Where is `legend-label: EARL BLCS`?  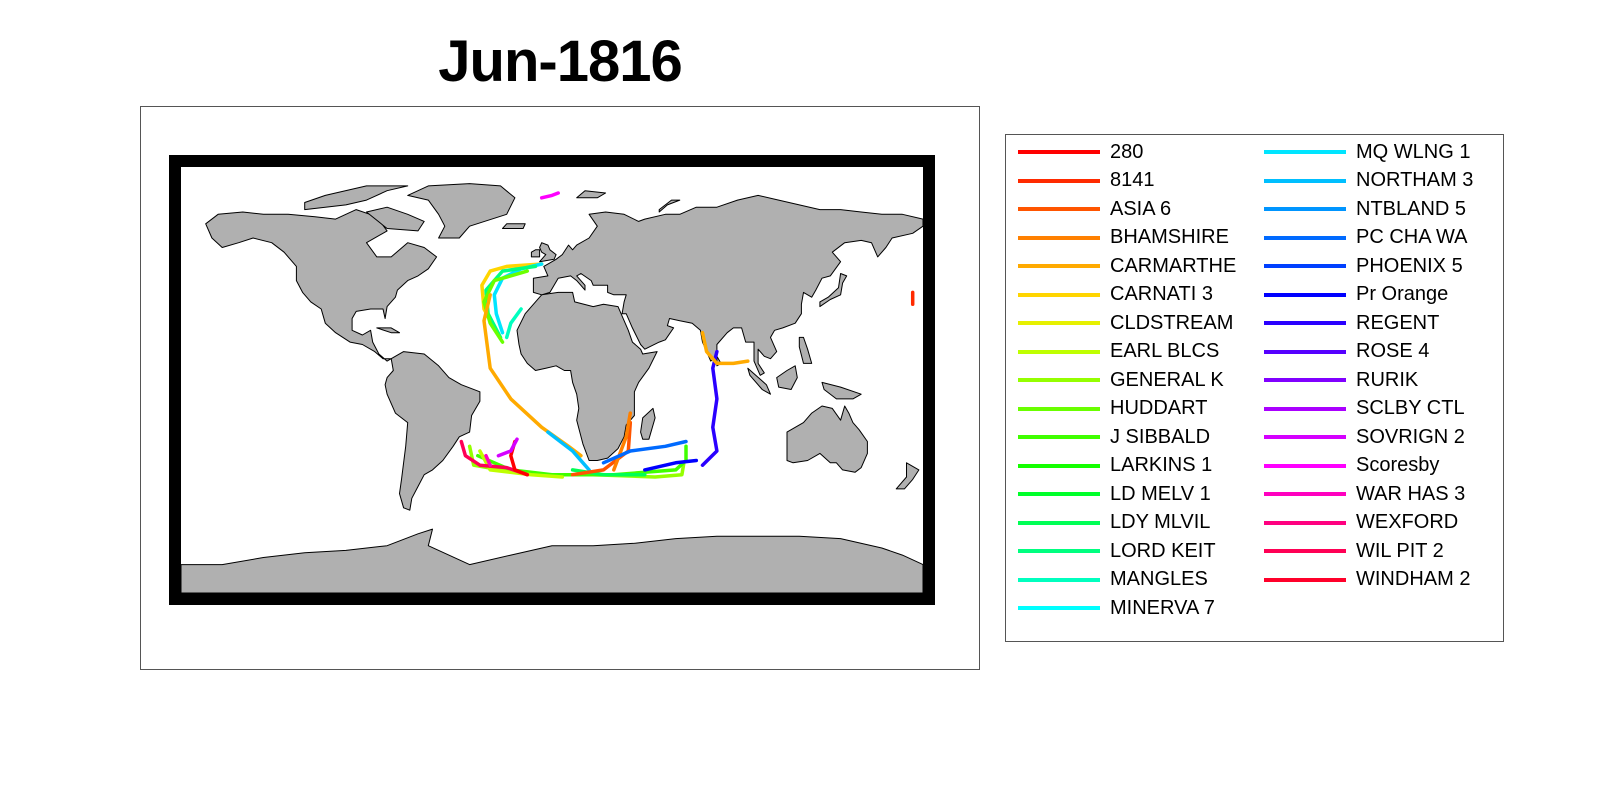 legend-label: EARL BLCS is located at coordinates (1165, 351).